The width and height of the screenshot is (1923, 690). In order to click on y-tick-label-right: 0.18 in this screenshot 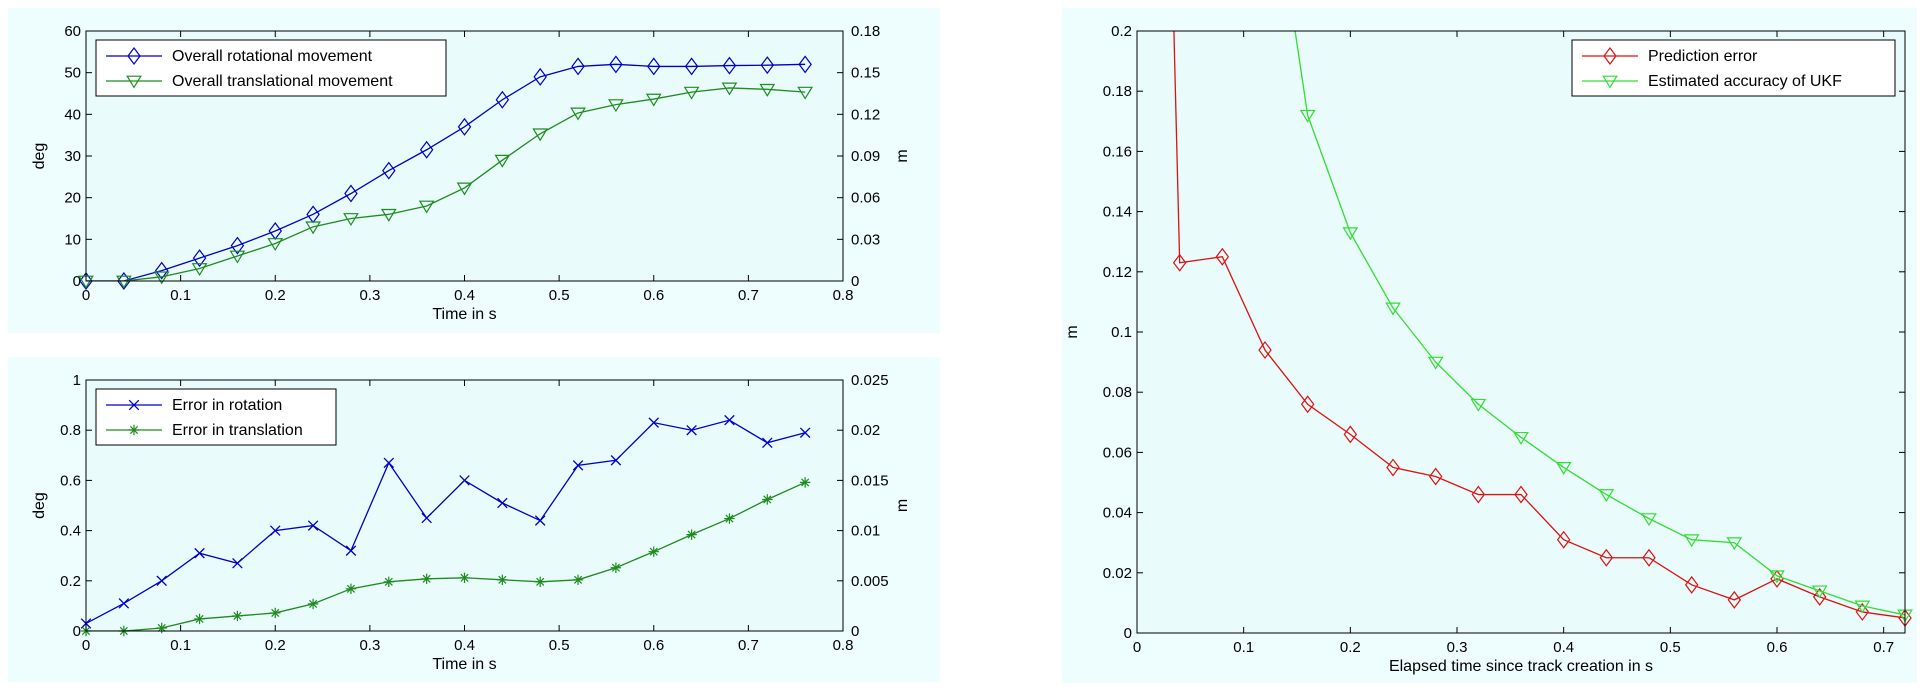, I will do `click(865, 31)`.